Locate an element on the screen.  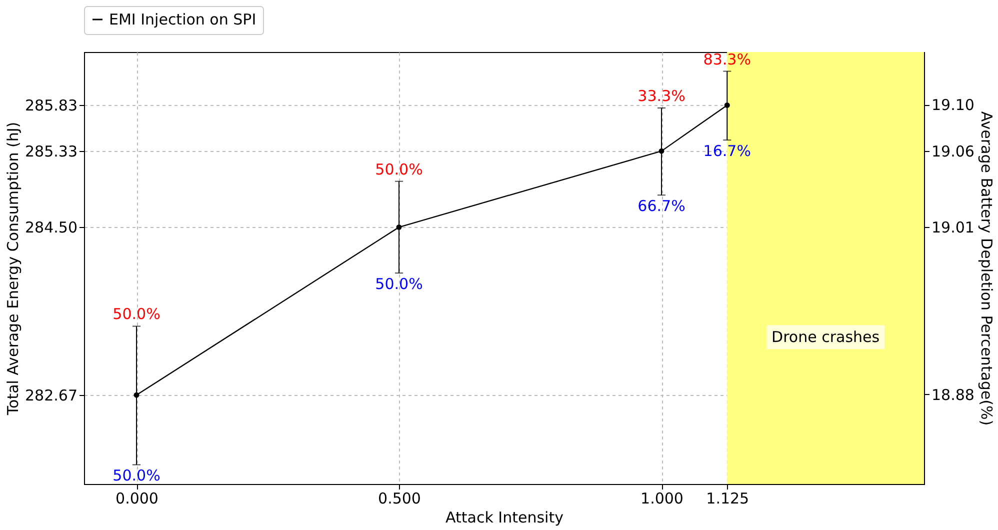
annotation: 33.3% is located at coordinates (662, 95).